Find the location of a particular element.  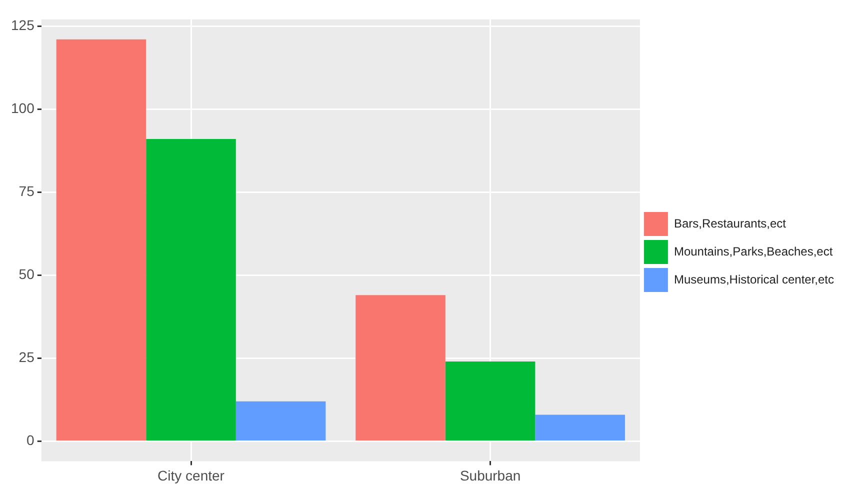

x-tick-label: Suburban is located at coordinates (490, 475).